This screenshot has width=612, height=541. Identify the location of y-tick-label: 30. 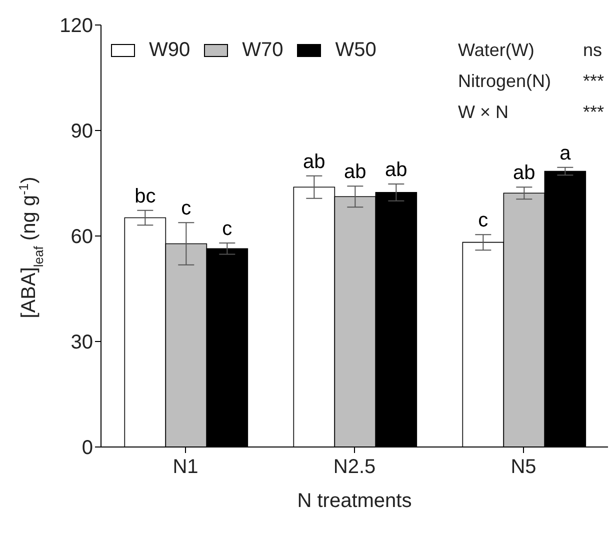
(81, 343).